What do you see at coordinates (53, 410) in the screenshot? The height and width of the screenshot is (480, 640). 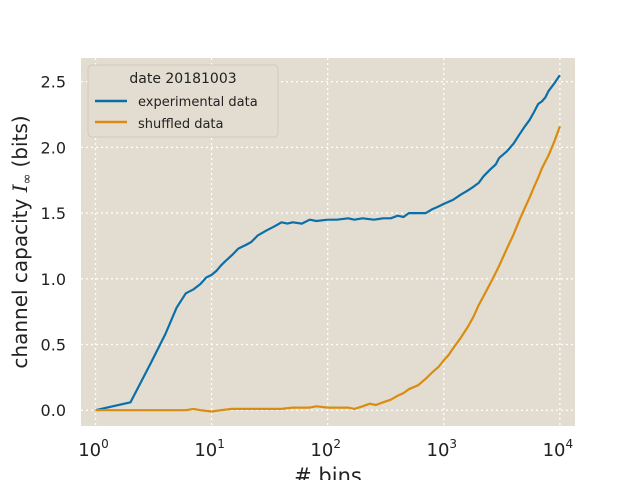 I see `y-tick-label-0: 0.0` at bounding box center [53, 410].